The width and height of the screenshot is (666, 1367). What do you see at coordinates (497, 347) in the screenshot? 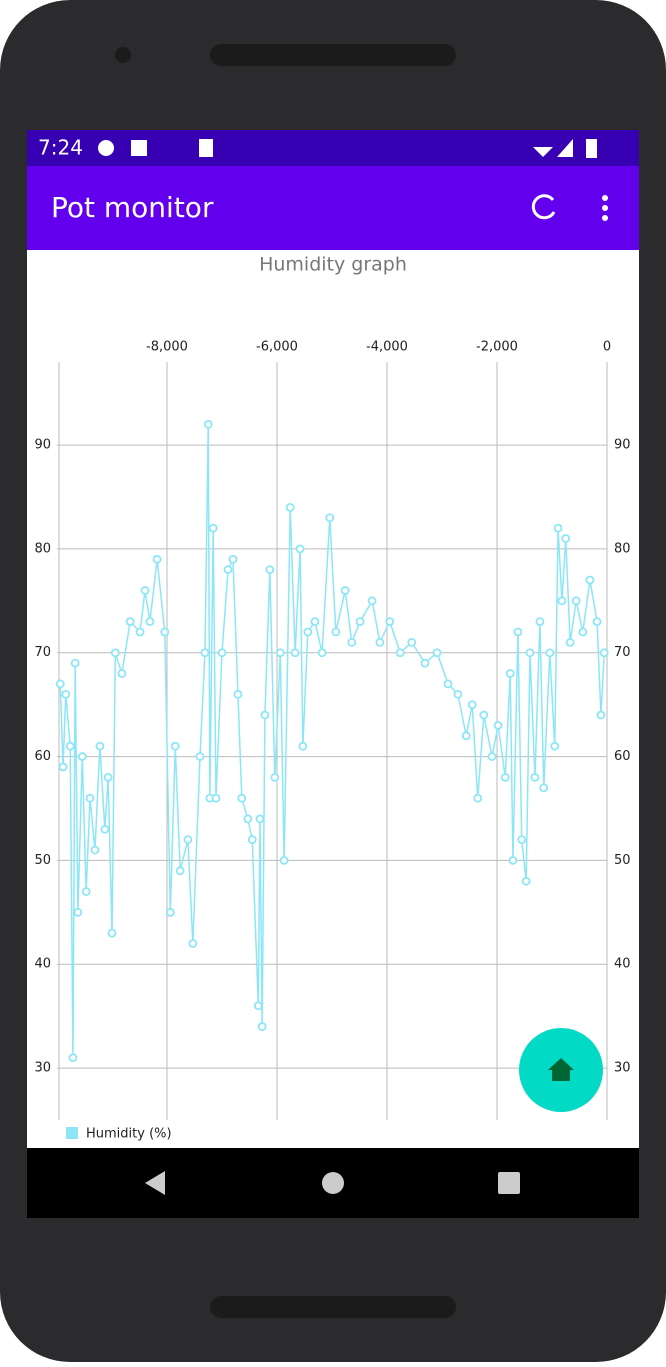
I see `x-tick-label: -2,000` at bounding box center [497, 347].